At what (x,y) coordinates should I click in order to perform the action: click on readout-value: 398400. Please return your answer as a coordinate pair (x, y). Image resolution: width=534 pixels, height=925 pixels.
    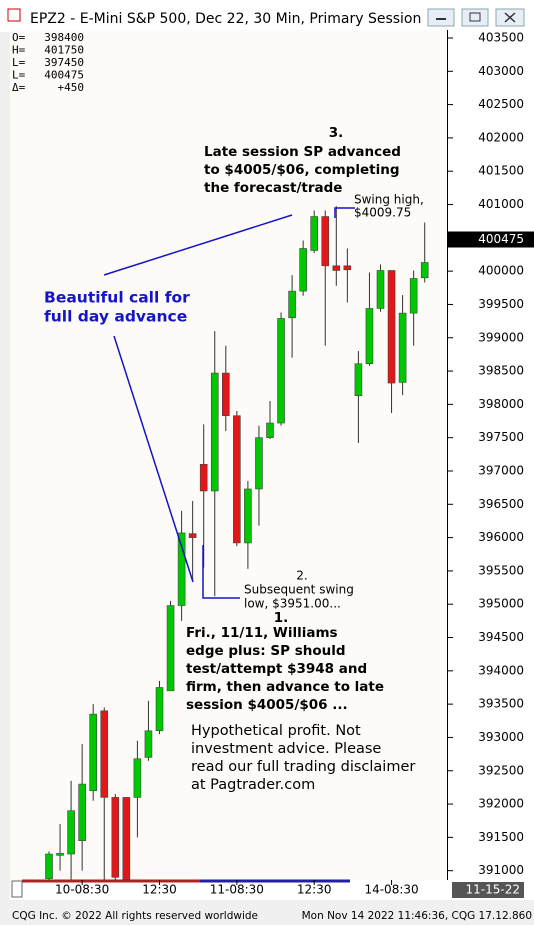
    Looking at the image, I should click on (64, 37).